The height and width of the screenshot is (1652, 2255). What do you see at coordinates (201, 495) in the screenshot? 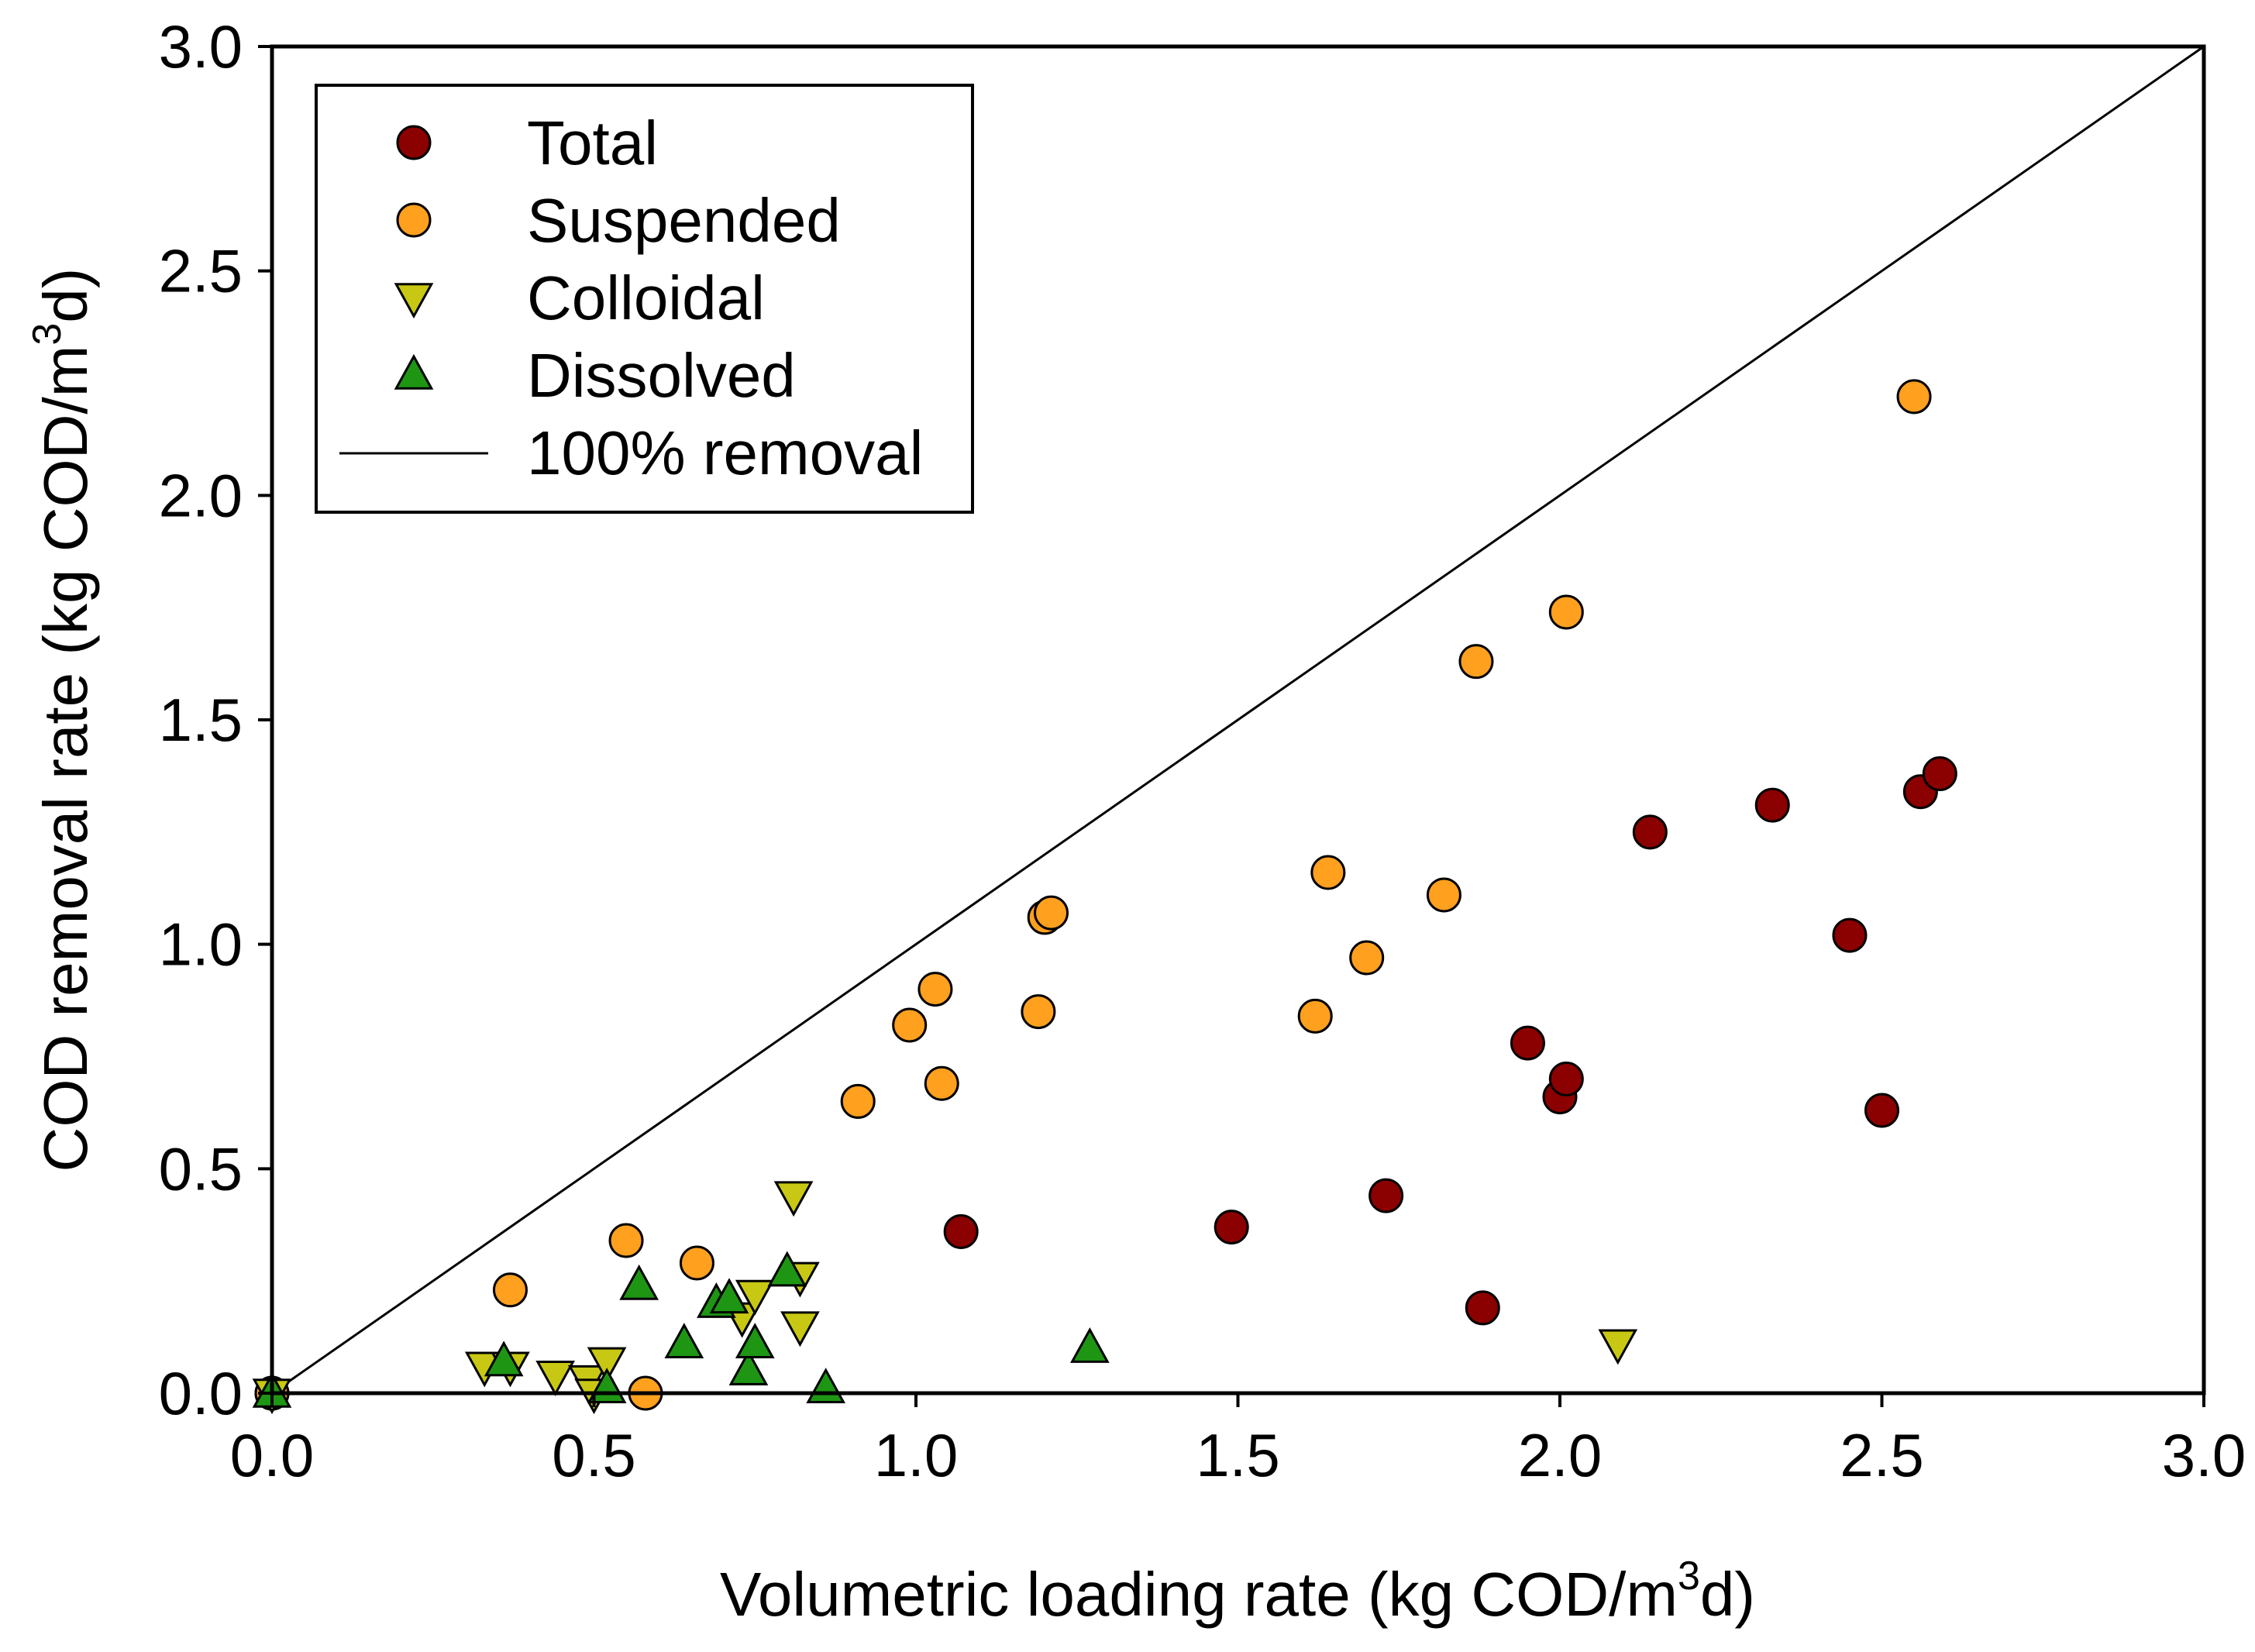
I see `y-tick-label: 2.0` at bounding box center [201, 495].